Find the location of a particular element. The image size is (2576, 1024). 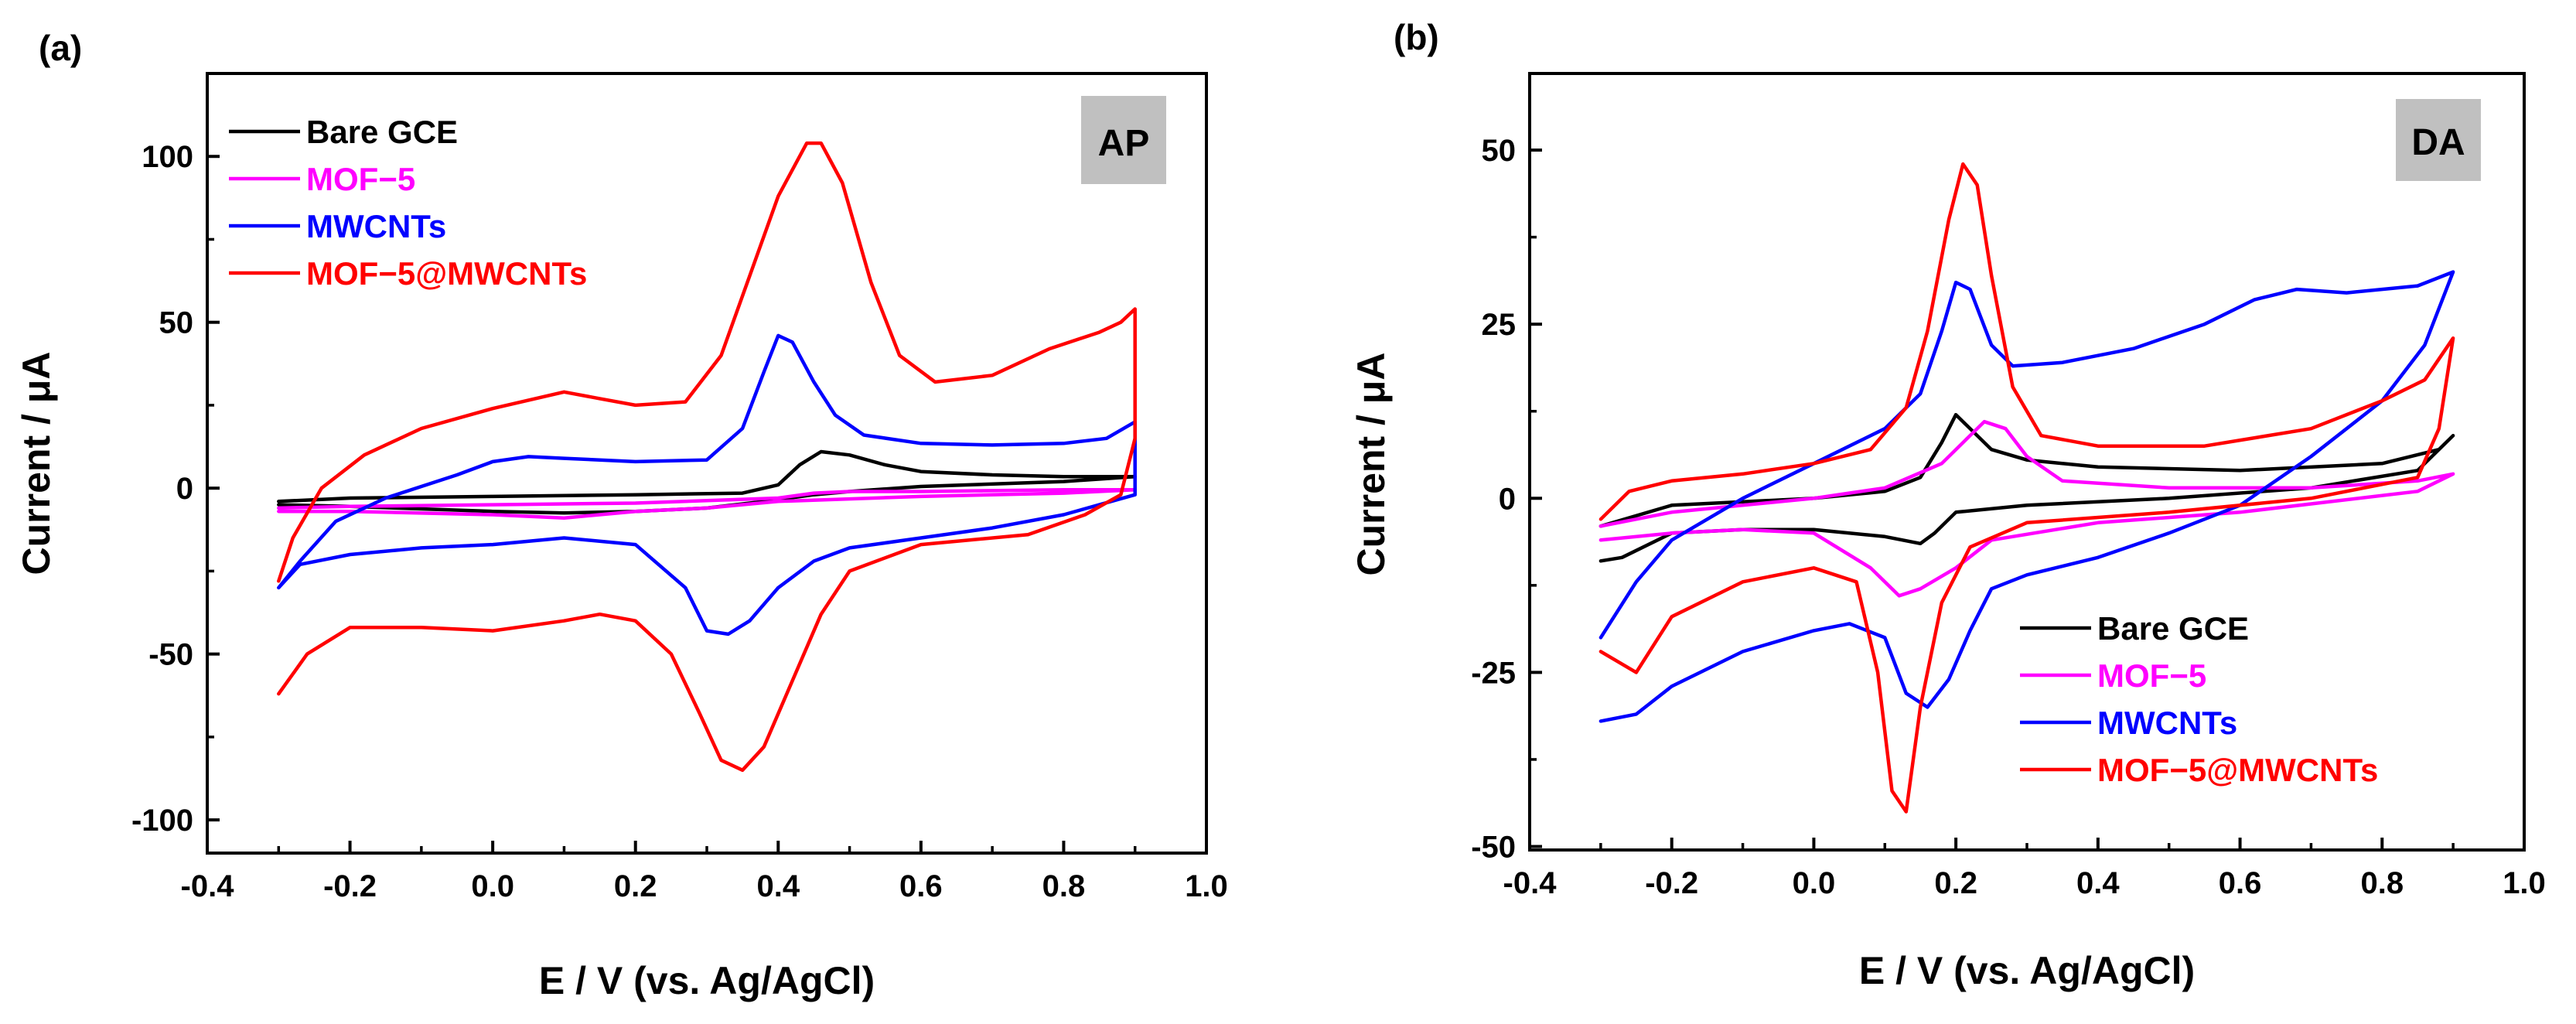

y-tick-label: -25 is located at coordinates (1493, 673).